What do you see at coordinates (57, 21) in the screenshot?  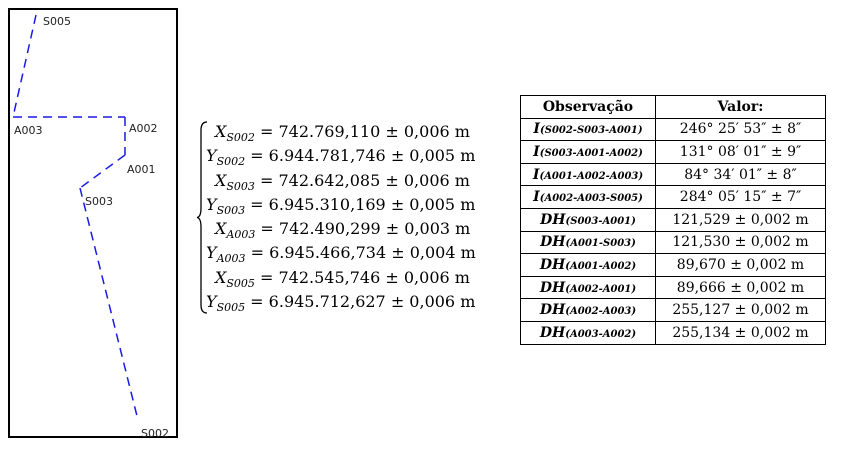 I see `station-label-s005: S005` at bounding box center [57, 21].